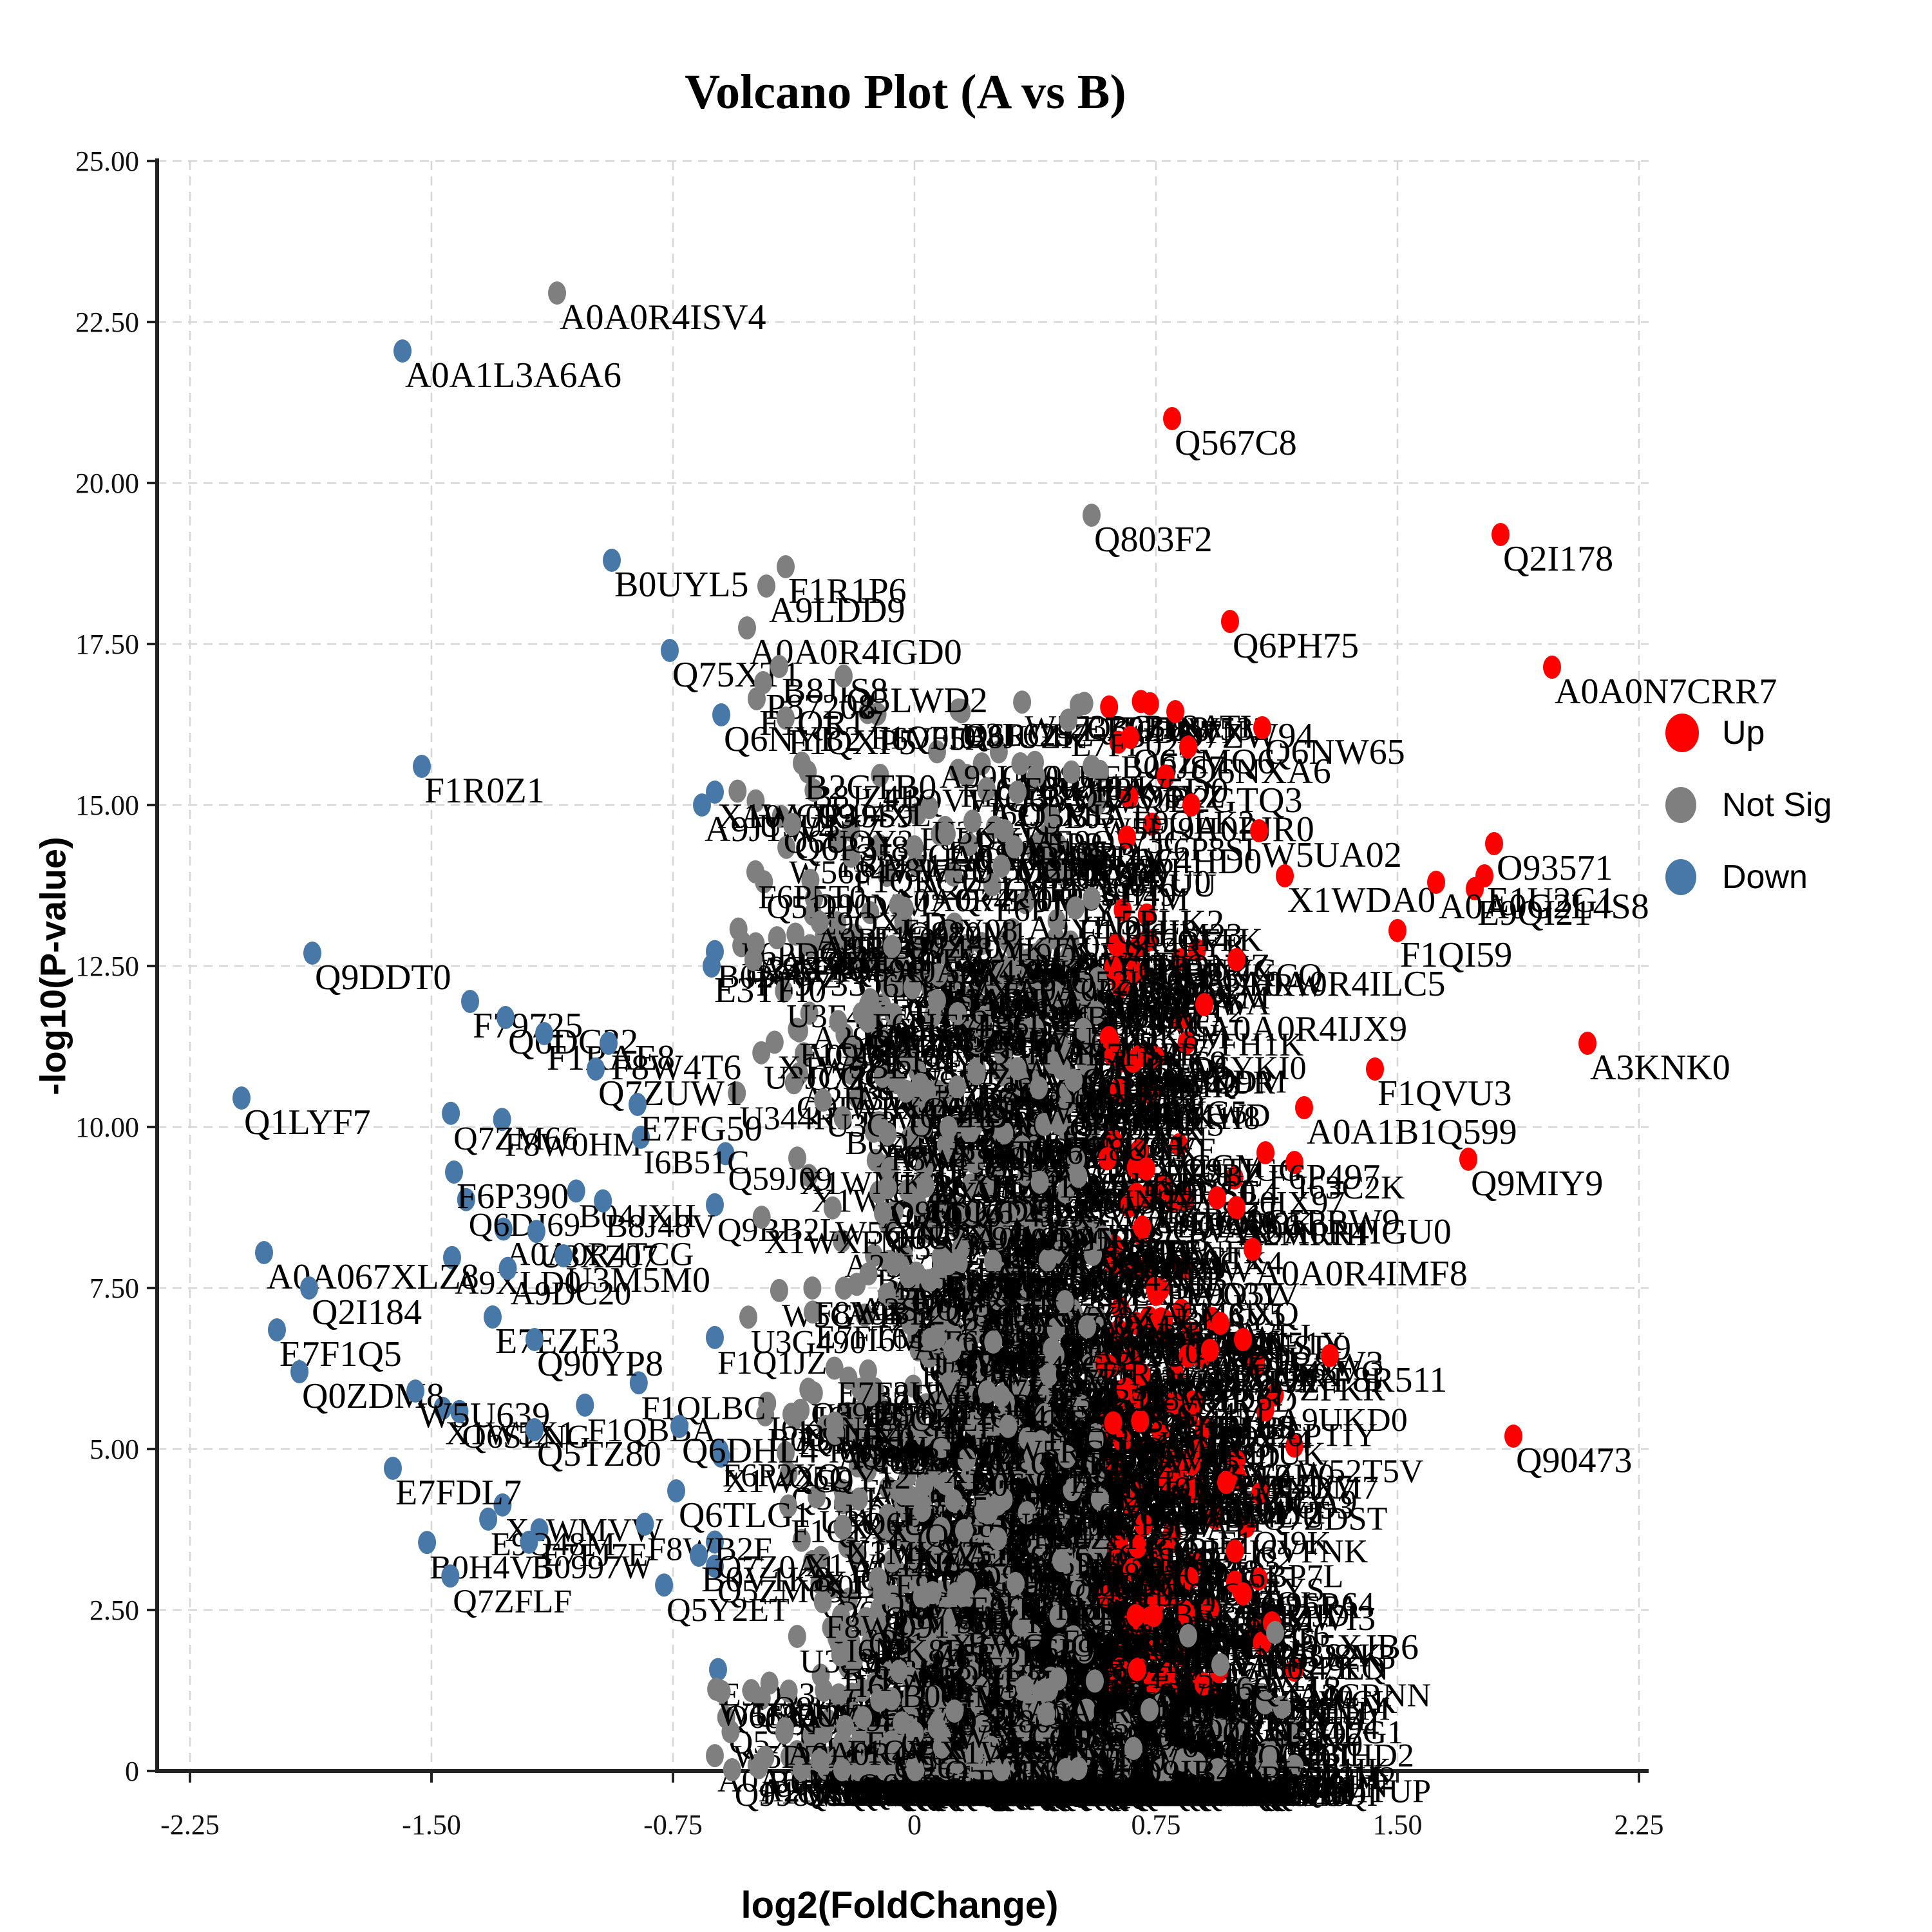 The image size is (1932, 1932). I want to click on x-tick-label: -1.50, so click(431, 1825).